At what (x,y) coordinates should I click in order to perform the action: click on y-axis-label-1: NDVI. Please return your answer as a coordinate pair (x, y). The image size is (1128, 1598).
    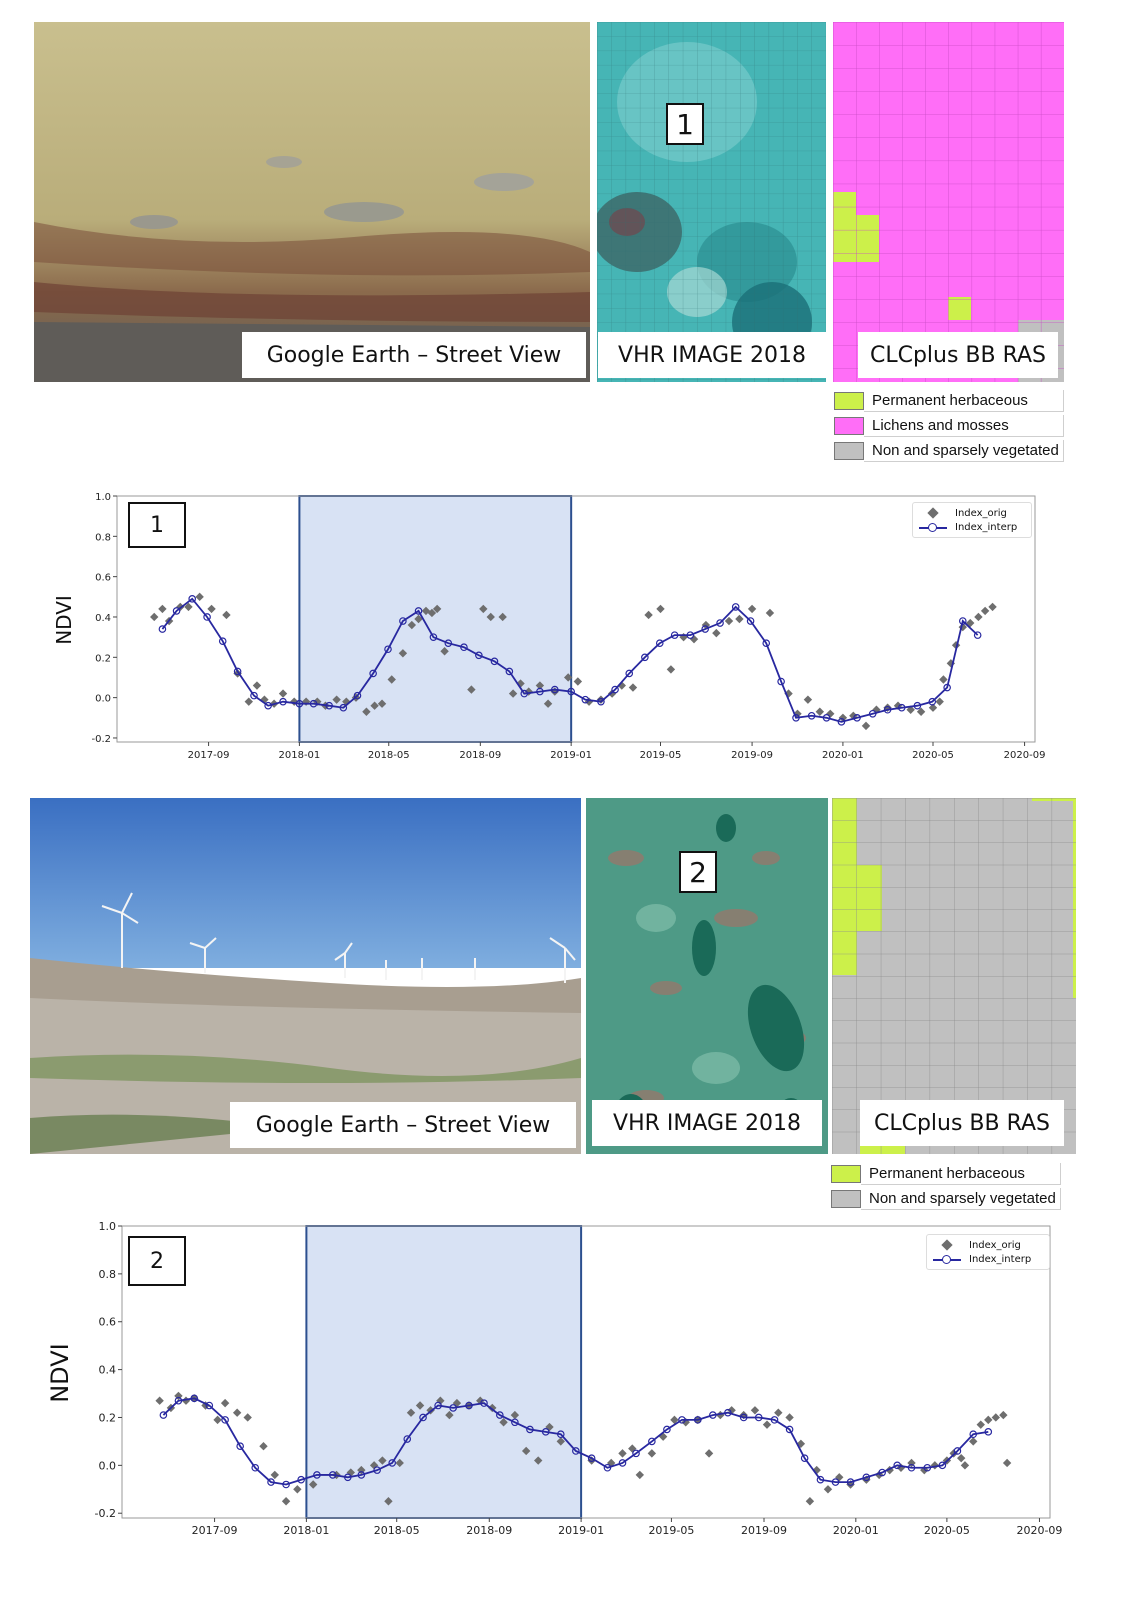
    Looking at the image, I should click on (64, 620).